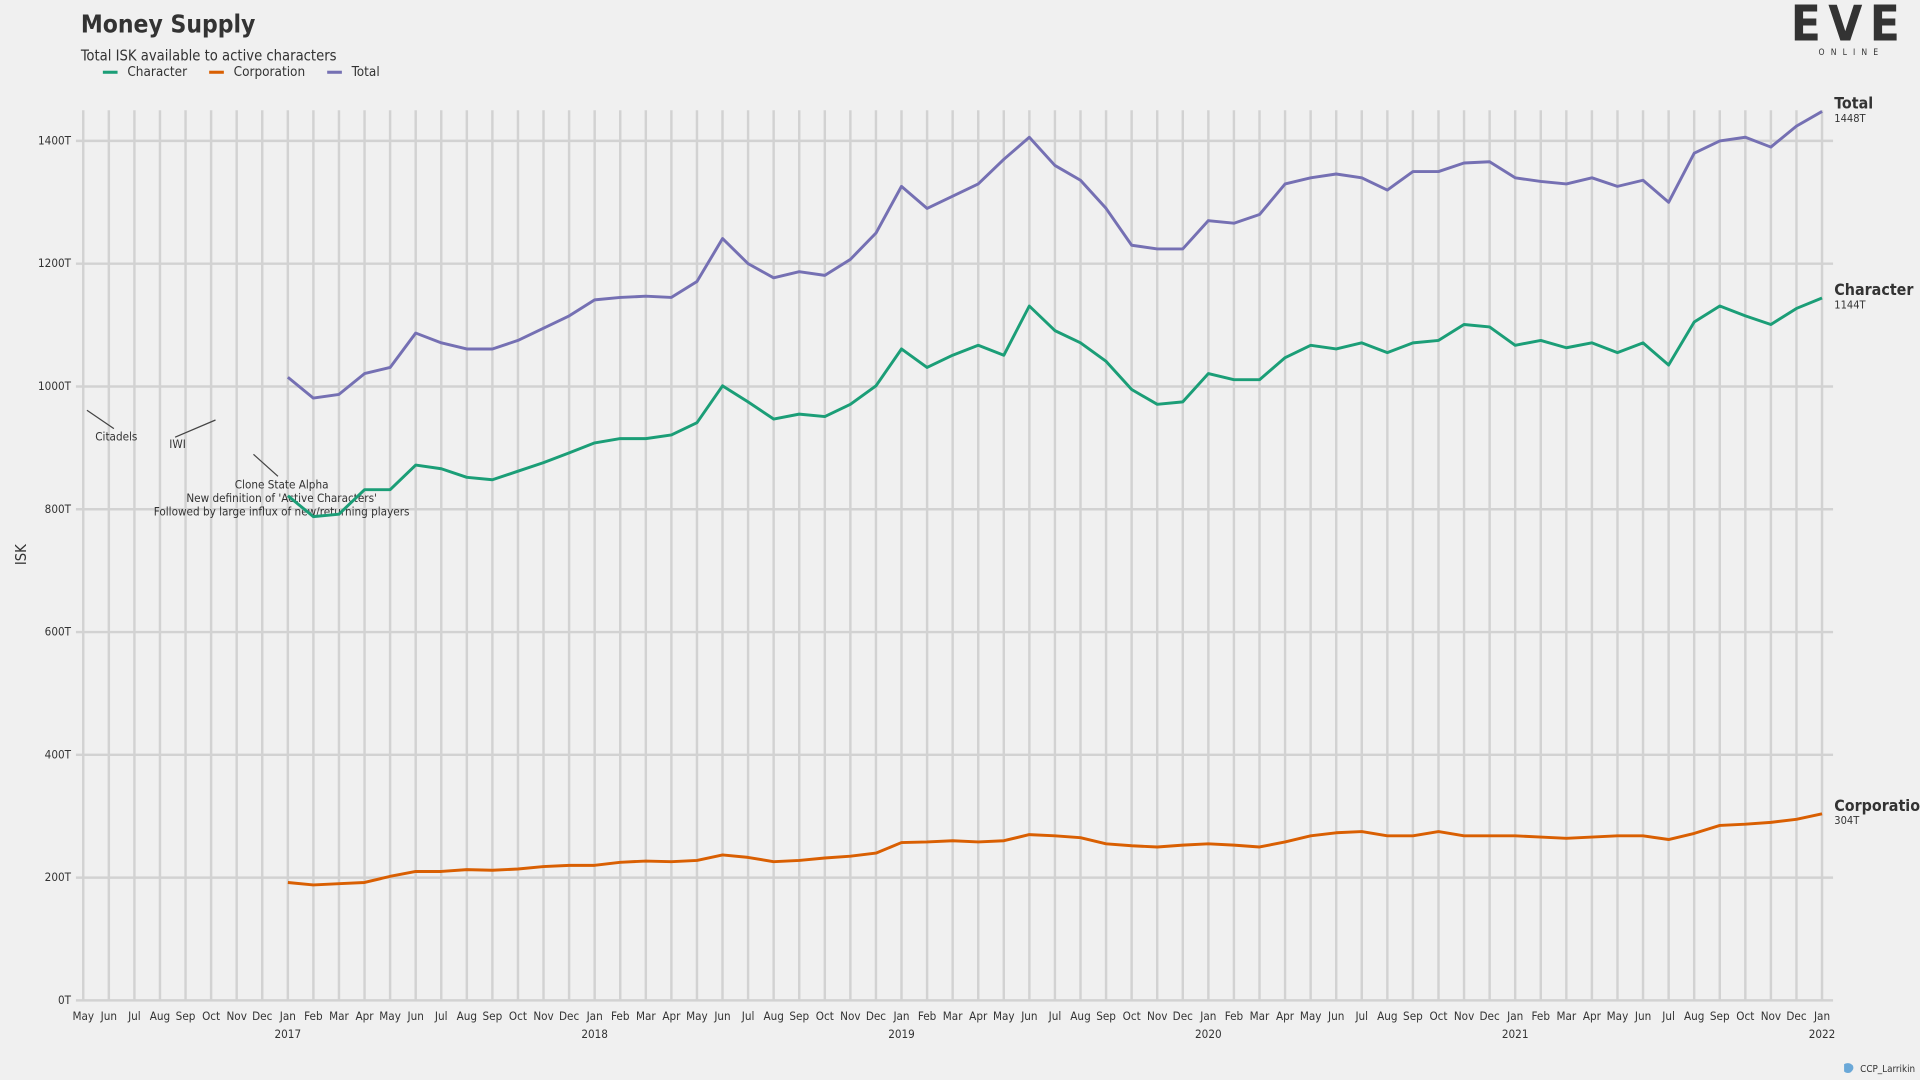 The width and height of the screenshot is (1920, 1080). I want to click on annotation: Clone State Alpha, so click(282, 484).